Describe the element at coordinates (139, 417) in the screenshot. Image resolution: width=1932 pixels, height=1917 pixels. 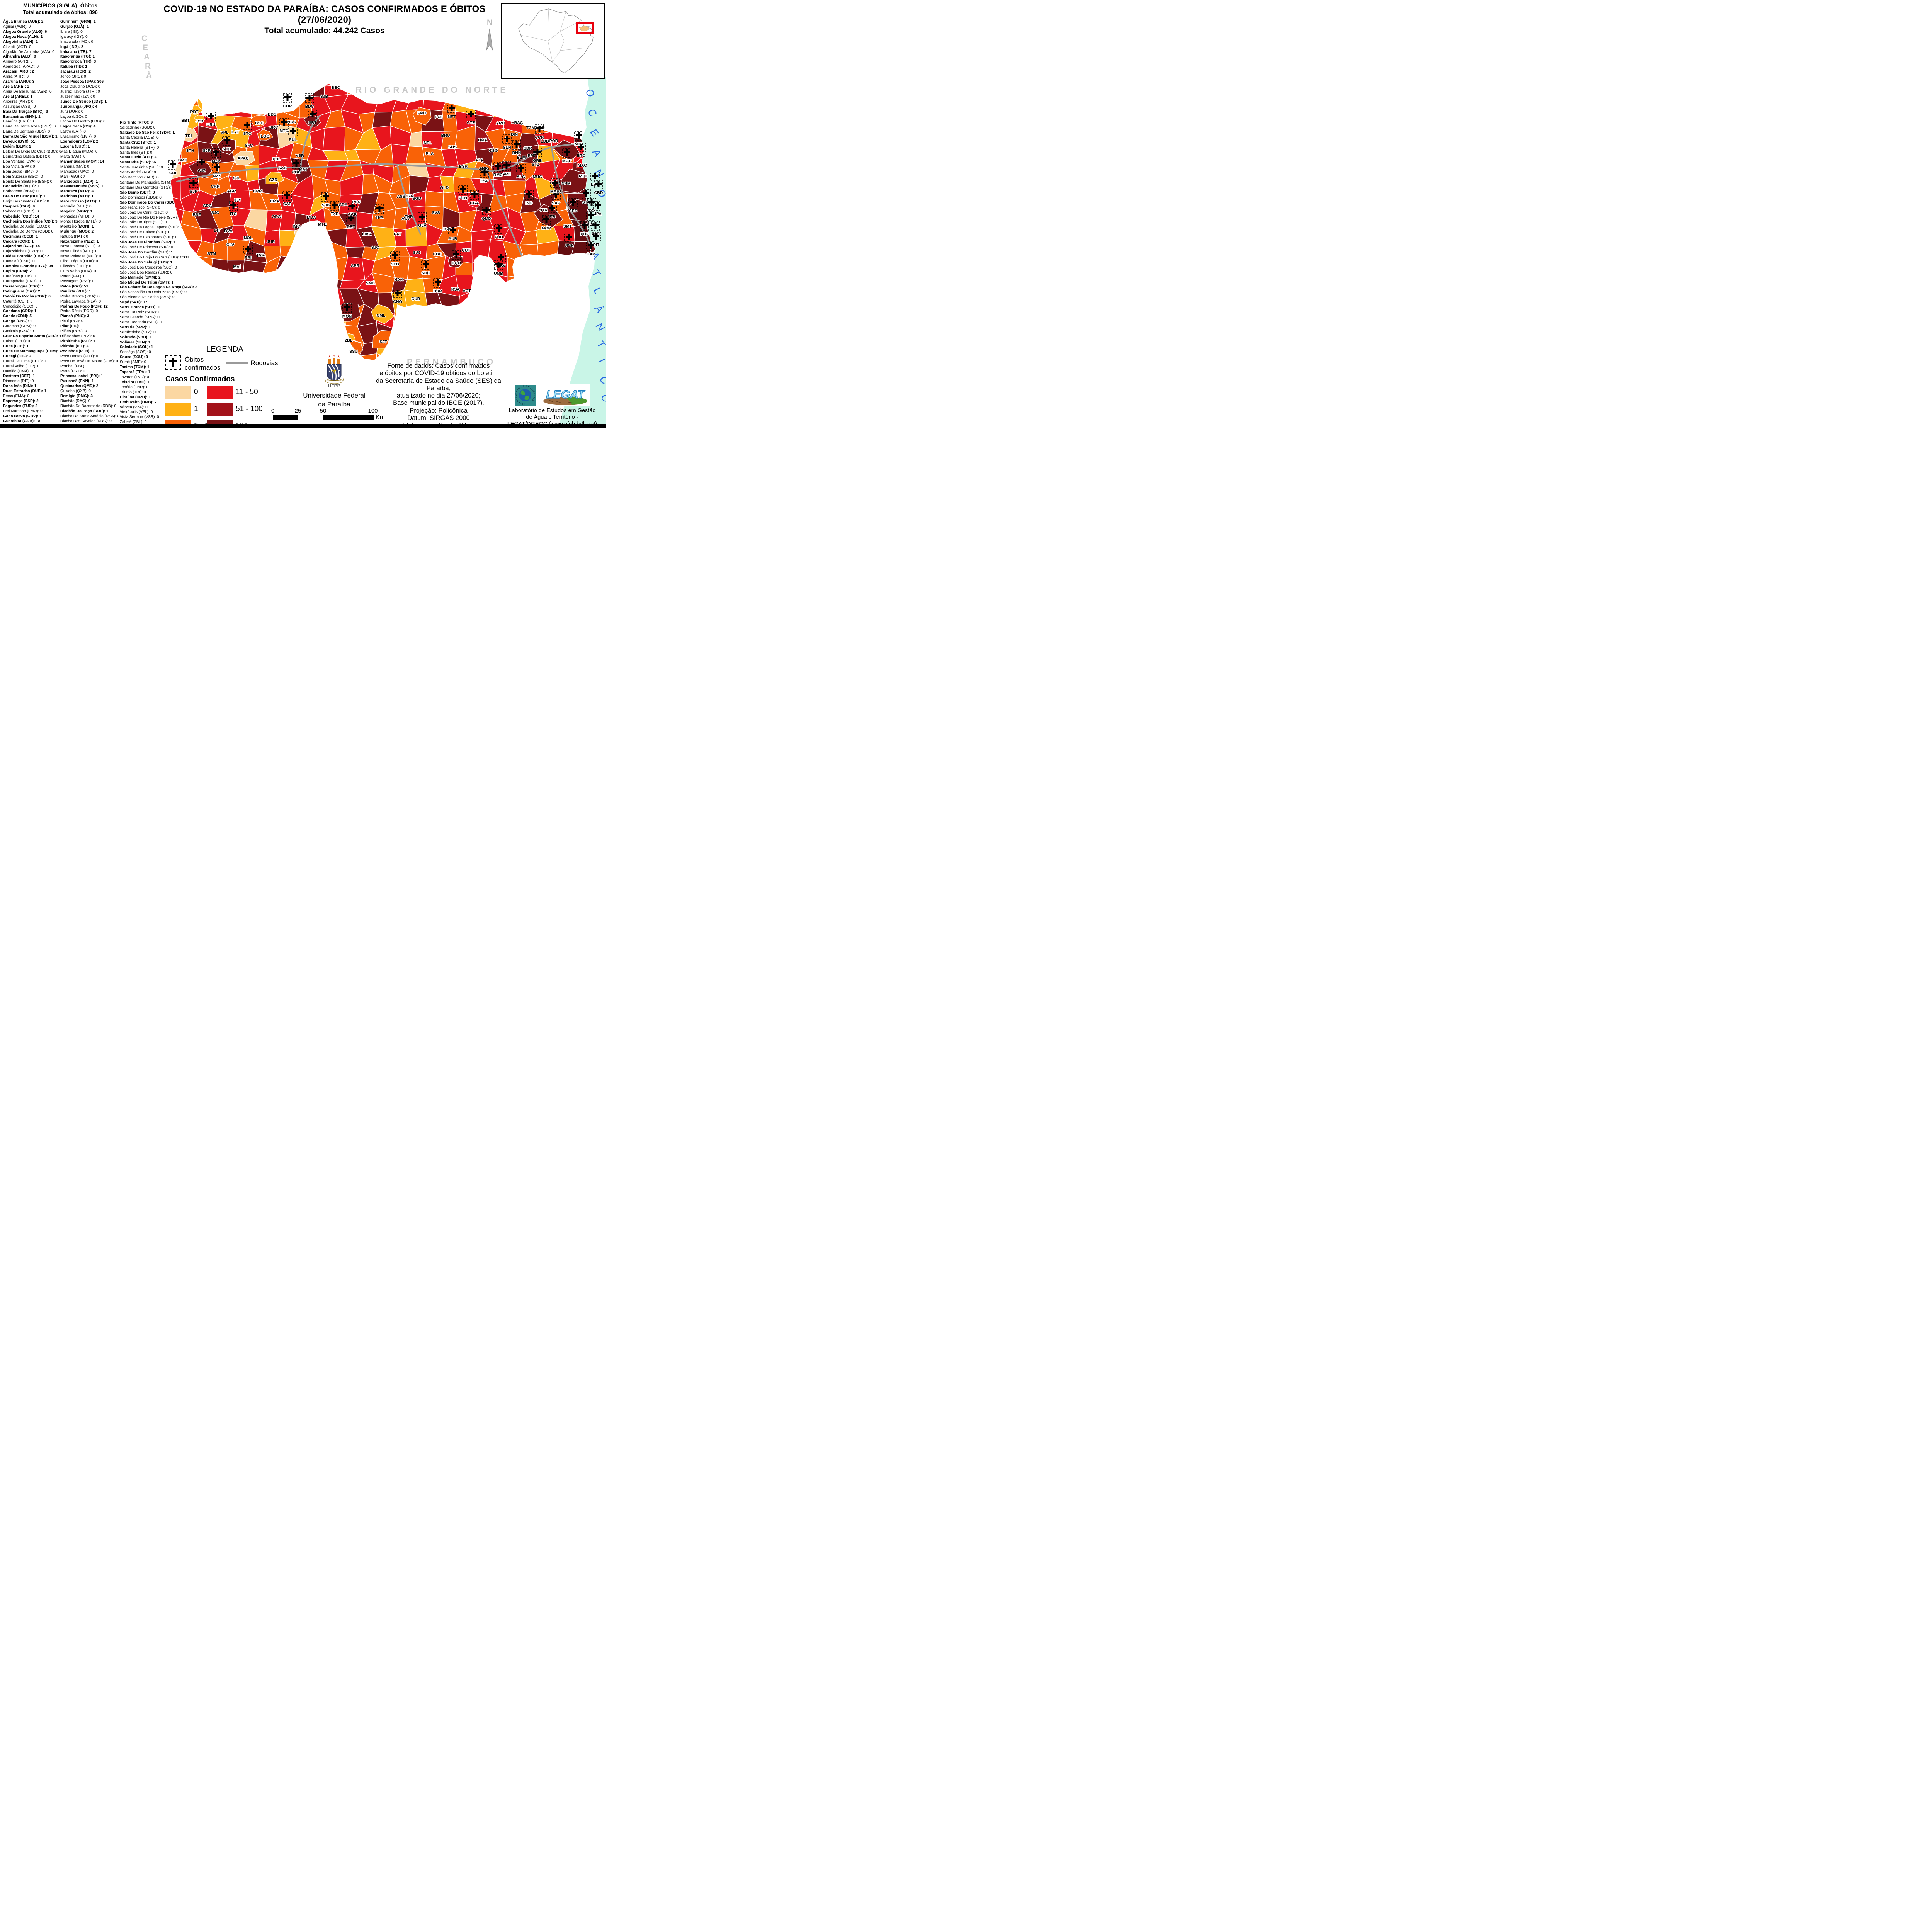
I see `municipality-entry: Vista Serrana (VSR): 0` at that location.